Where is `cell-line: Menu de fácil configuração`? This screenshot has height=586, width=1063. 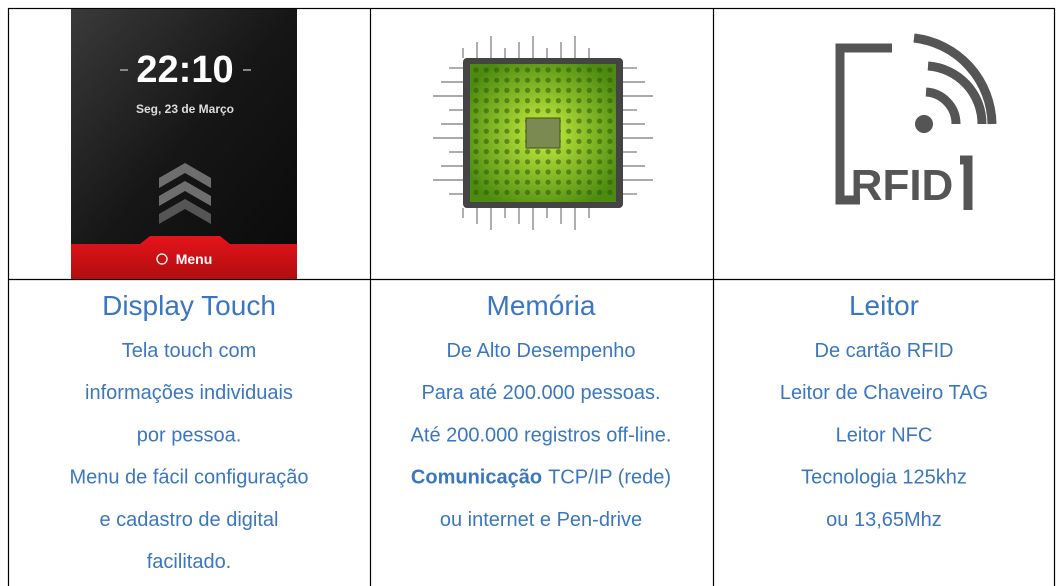
cell-line: Menu de fácil configuração is located at coordinates (188, 478).